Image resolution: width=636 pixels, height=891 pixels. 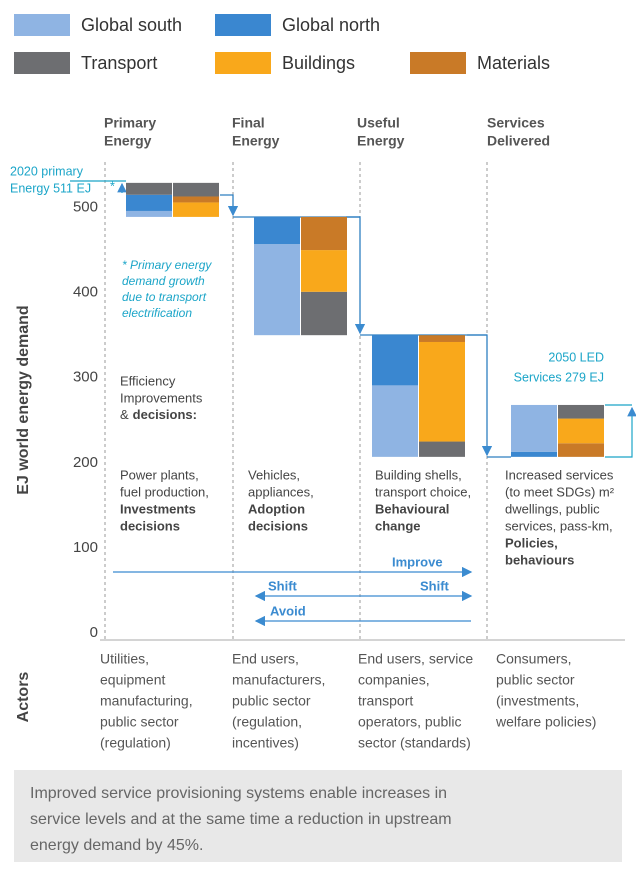 What do you see at coordinates (539, 559) in the screenshot?
I see `stage-decision: behaviours` at bounding box center [539, 559].